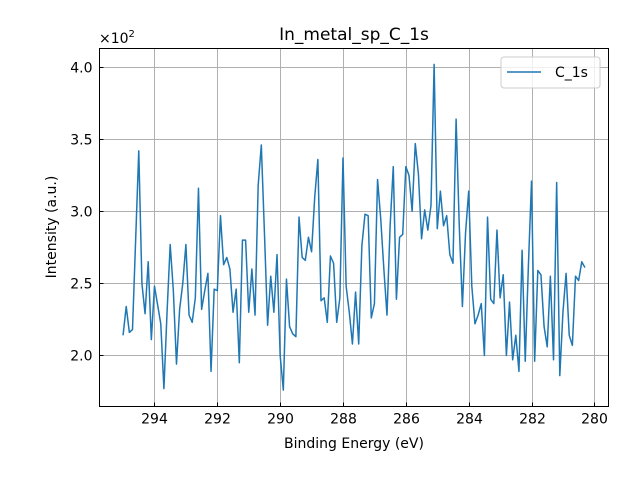 The image size is (640, 484). Describe the element at coordinates (343, 420) in the screenshot. I see `x-tick-label: 288` at that location.